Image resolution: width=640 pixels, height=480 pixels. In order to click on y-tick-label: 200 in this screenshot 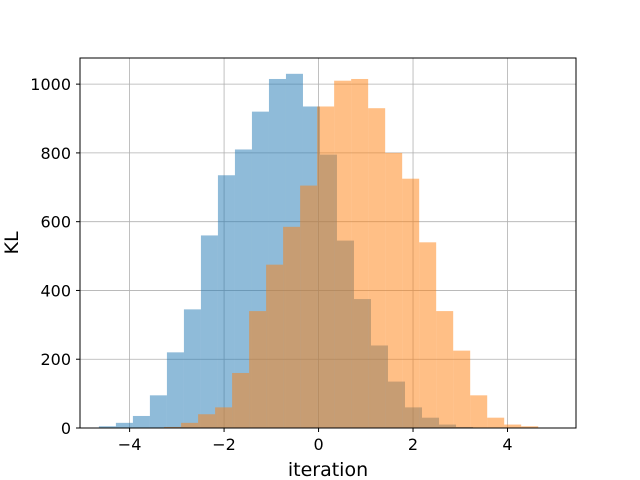, I will do `click(55, 359)`.